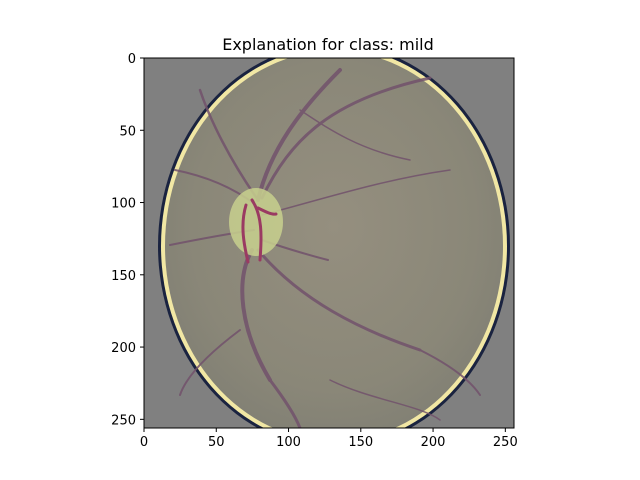 The image size is (640, 480). What do you see at coordinates (288, 442) in the screenshot?
I see `x-tick-label: 100` at bounding box center [288, 442].